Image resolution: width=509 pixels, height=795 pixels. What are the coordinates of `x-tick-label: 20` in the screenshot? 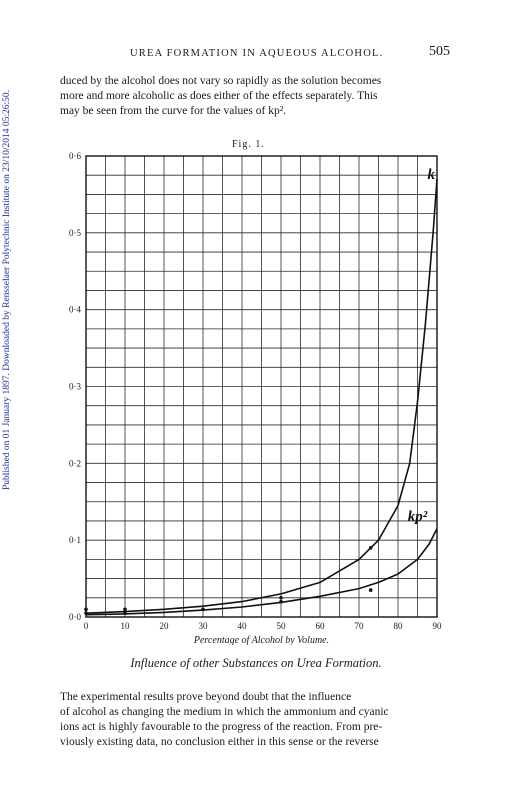 It's located at (165, 626).